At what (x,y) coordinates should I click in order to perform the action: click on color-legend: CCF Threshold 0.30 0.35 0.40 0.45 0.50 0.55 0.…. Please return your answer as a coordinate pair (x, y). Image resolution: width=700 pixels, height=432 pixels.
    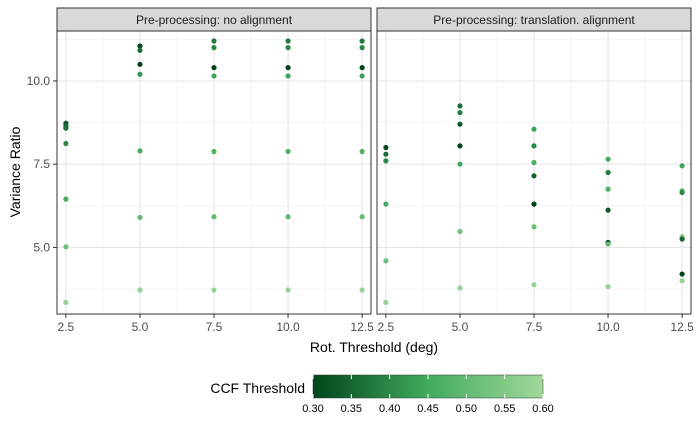
    Looking at the image, I should click on (382, 394).